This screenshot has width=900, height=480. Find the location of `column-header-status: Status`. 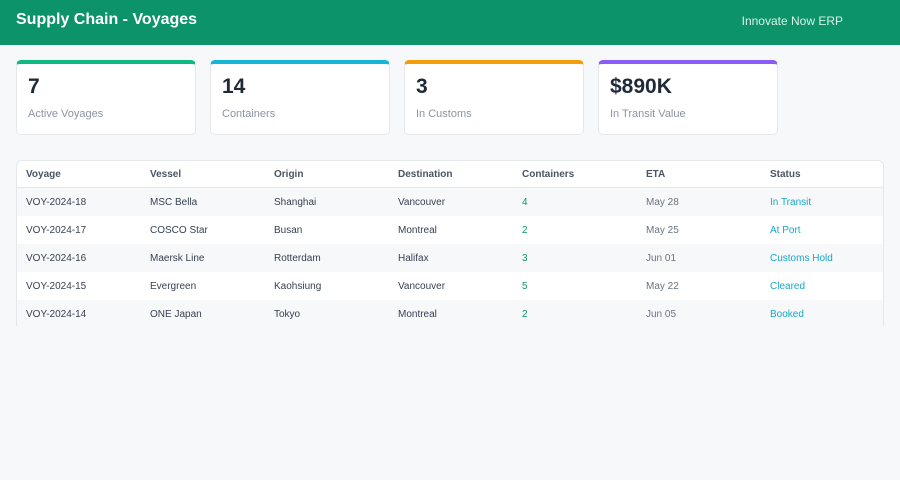

column-header-status: Status is located at coordinates (822, 174).